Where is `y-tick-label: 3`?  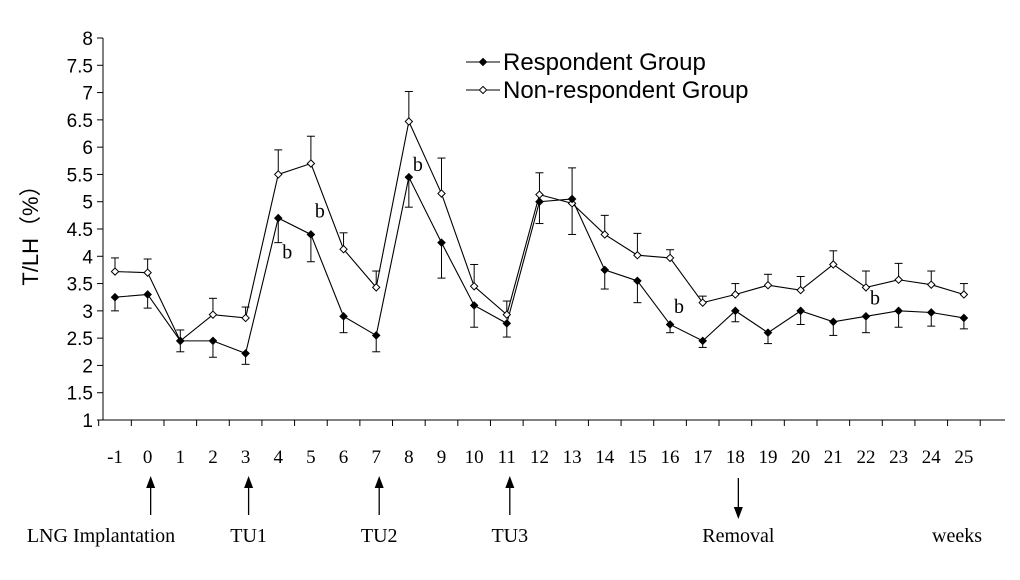 y-tick-label: 3 is located at coordinates (87, 312).